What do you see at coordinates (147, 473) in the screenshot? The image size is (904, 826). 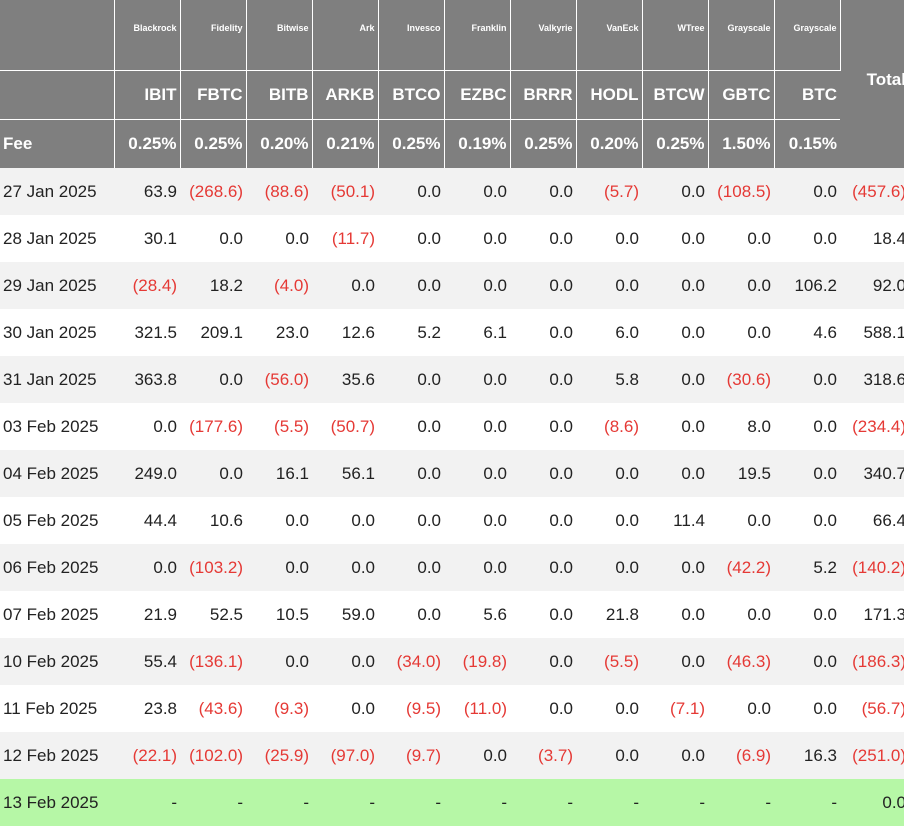 I see `flow-value: 249.0` at bounding box center [147, 473].